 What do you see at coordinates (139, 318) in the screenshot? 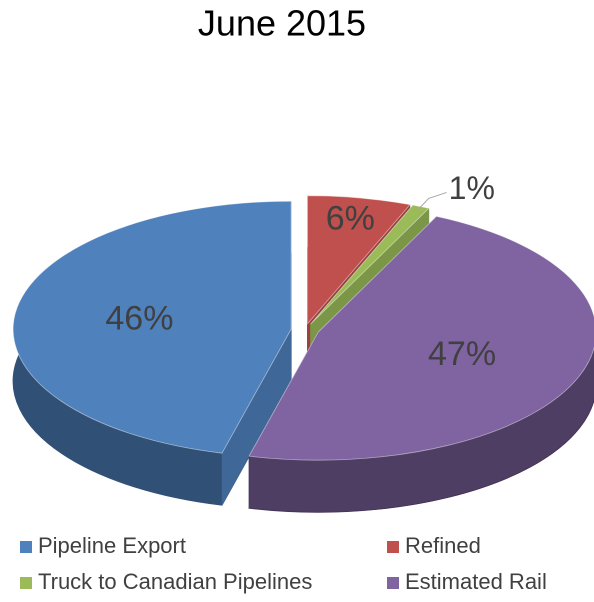
I see `data-label: 46%` at bounding box center [139, 318].